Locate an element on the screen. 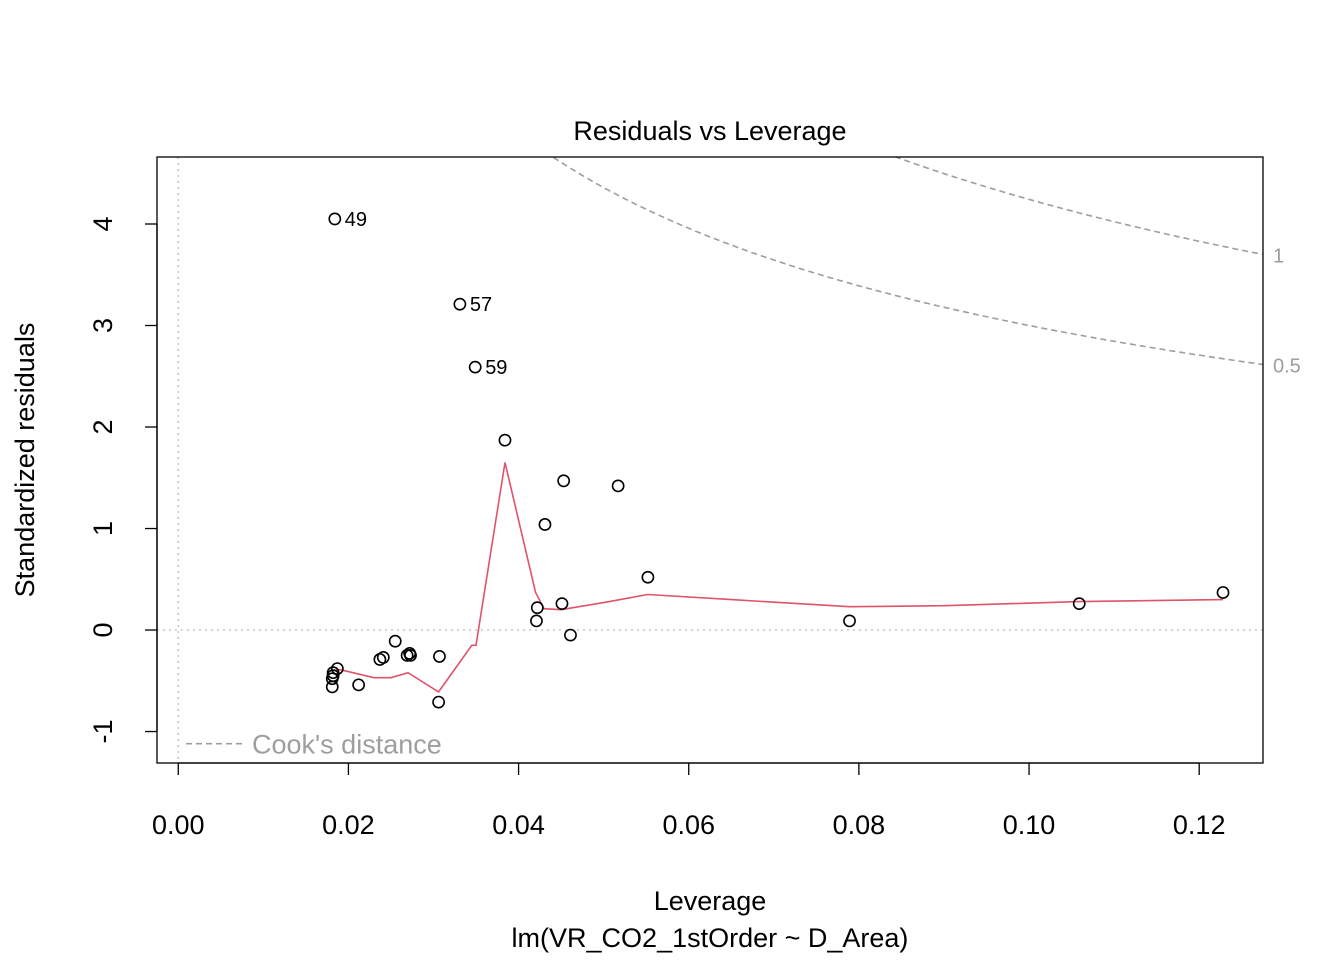 This screenshot has width=1344, height=960. cooks-contour-label: 1 is located at coordinates (1278, 256).